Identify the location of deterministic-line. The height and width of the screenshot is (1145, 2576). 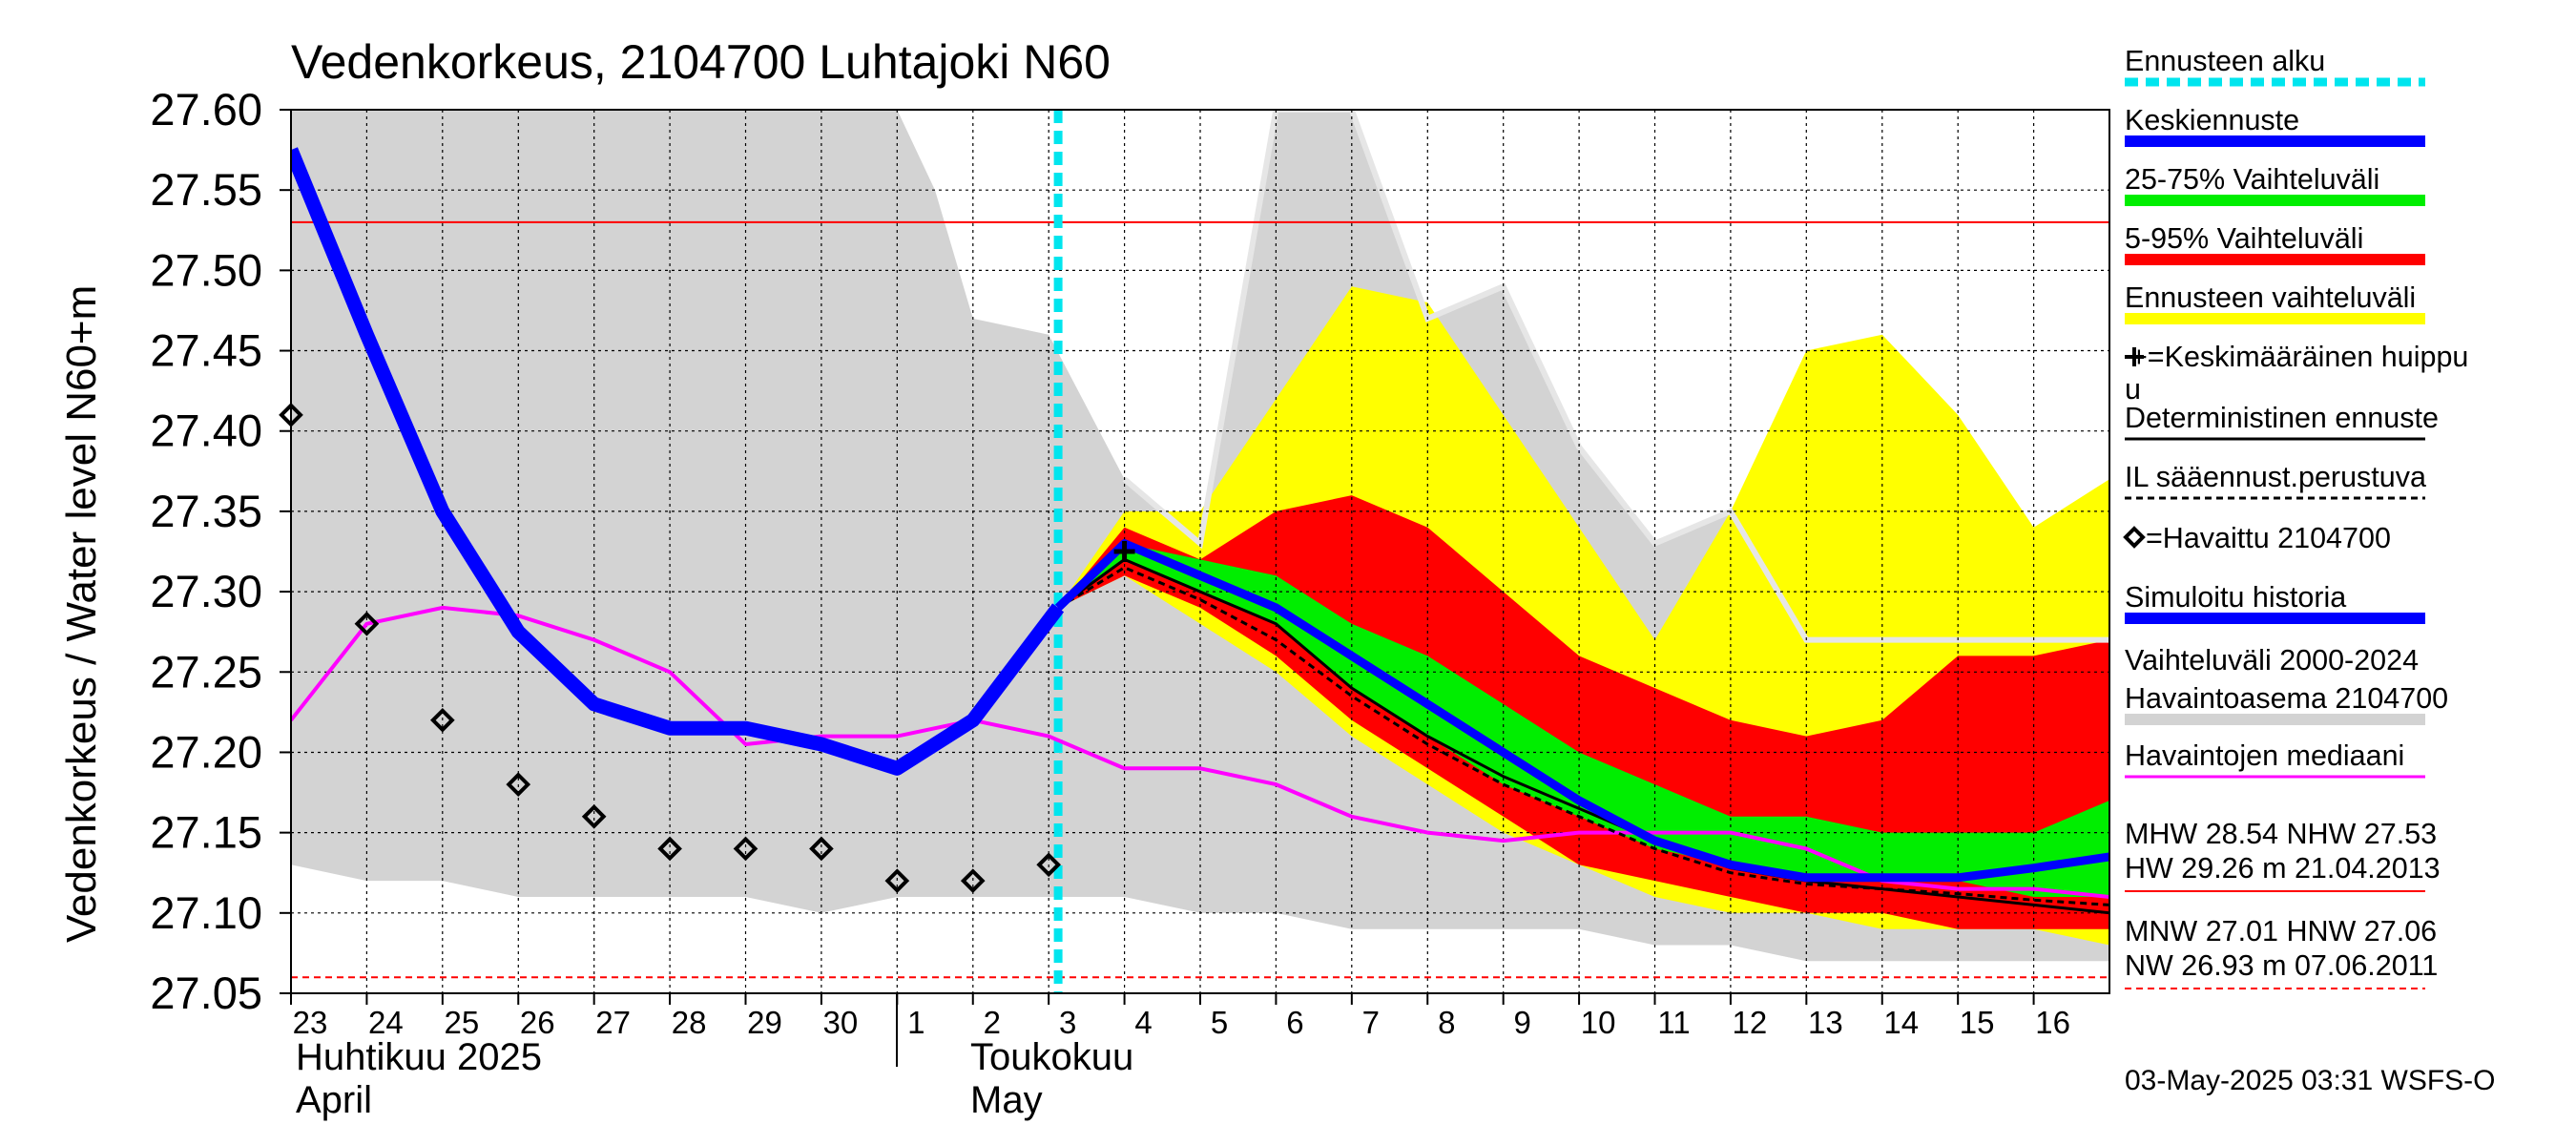
(1583, 736).